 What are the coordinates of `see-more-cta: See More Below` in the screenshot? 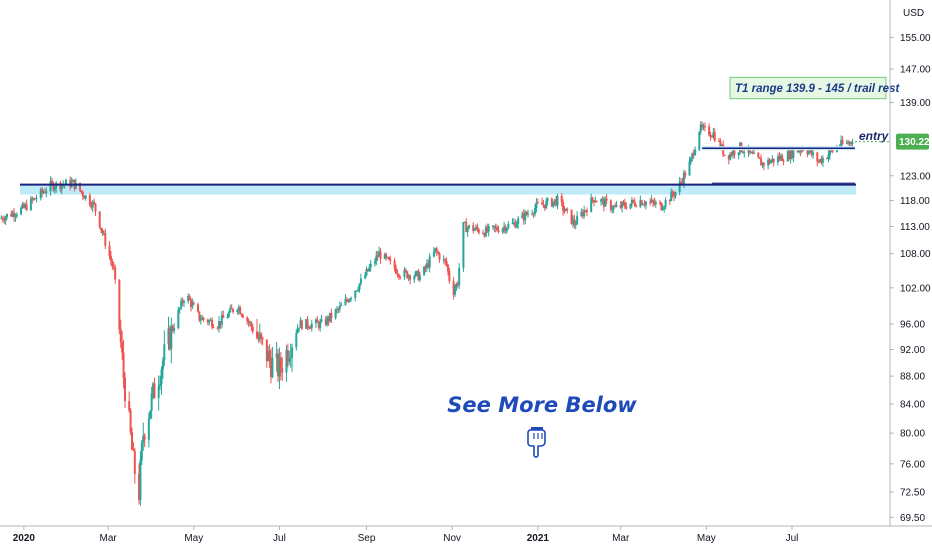 It's located at (542, 425).